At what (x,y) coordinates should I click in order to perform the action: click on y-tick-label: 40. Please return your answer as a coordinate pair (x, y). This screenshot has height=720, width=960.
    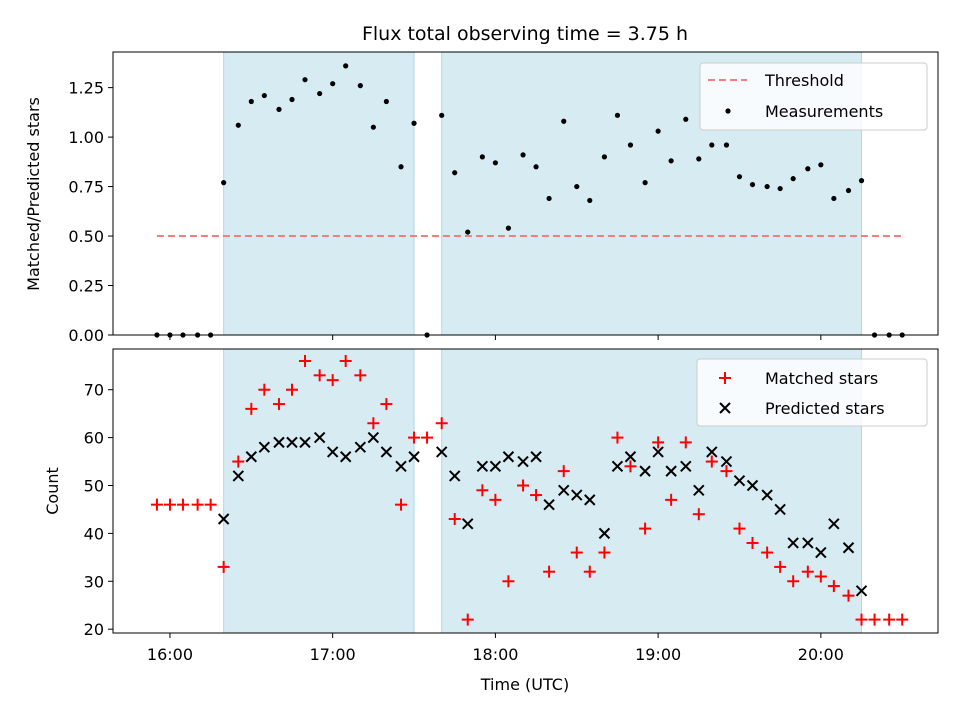
    Looking at the image, I should click on (94, 533).